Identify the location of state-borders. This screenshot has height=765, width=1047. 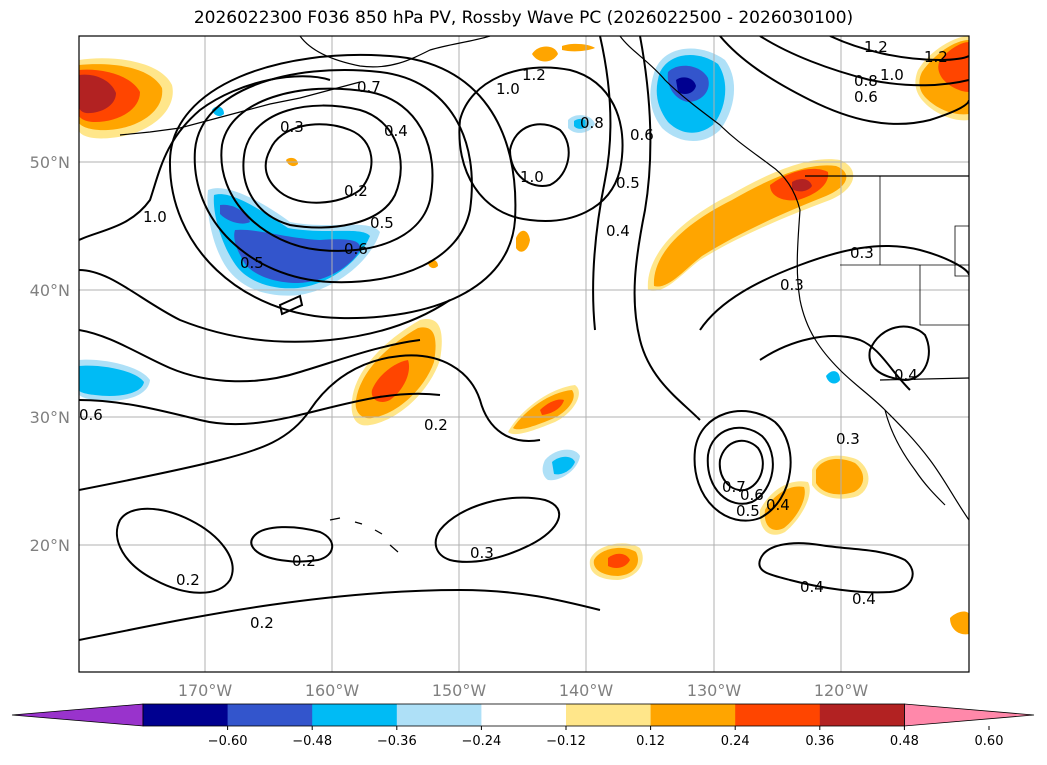
(904, 251).